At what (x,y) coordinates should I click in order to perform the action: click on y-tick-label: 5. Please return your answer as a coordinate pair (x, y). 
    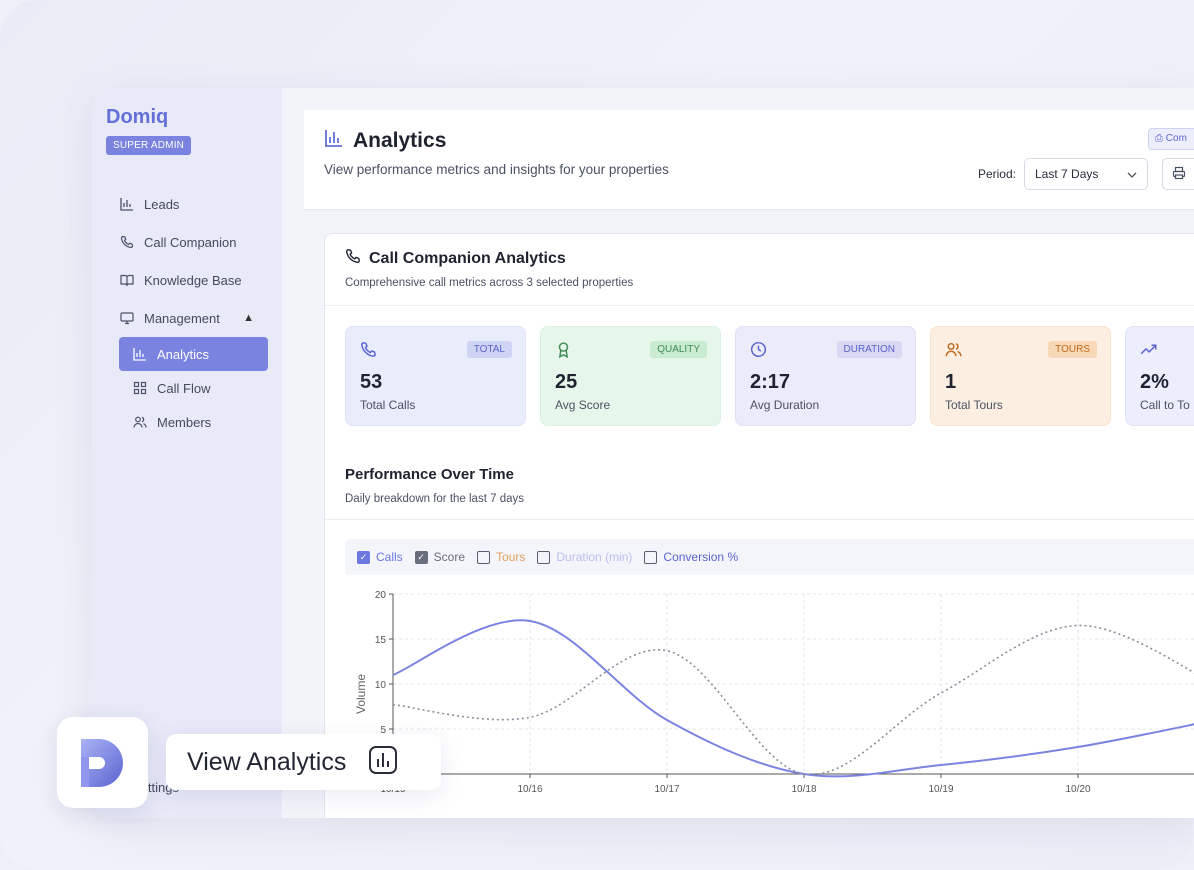
    Looking at the image, I should click on (383, 730).